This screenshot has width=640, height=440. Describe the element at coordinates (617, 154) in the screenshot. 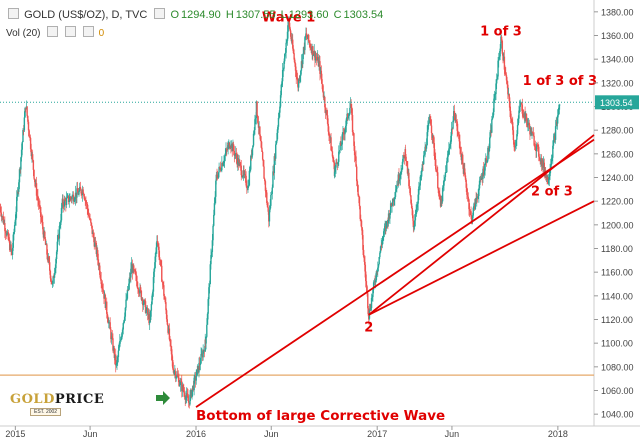

I see `y-tick-label: 1260.00` at that location.